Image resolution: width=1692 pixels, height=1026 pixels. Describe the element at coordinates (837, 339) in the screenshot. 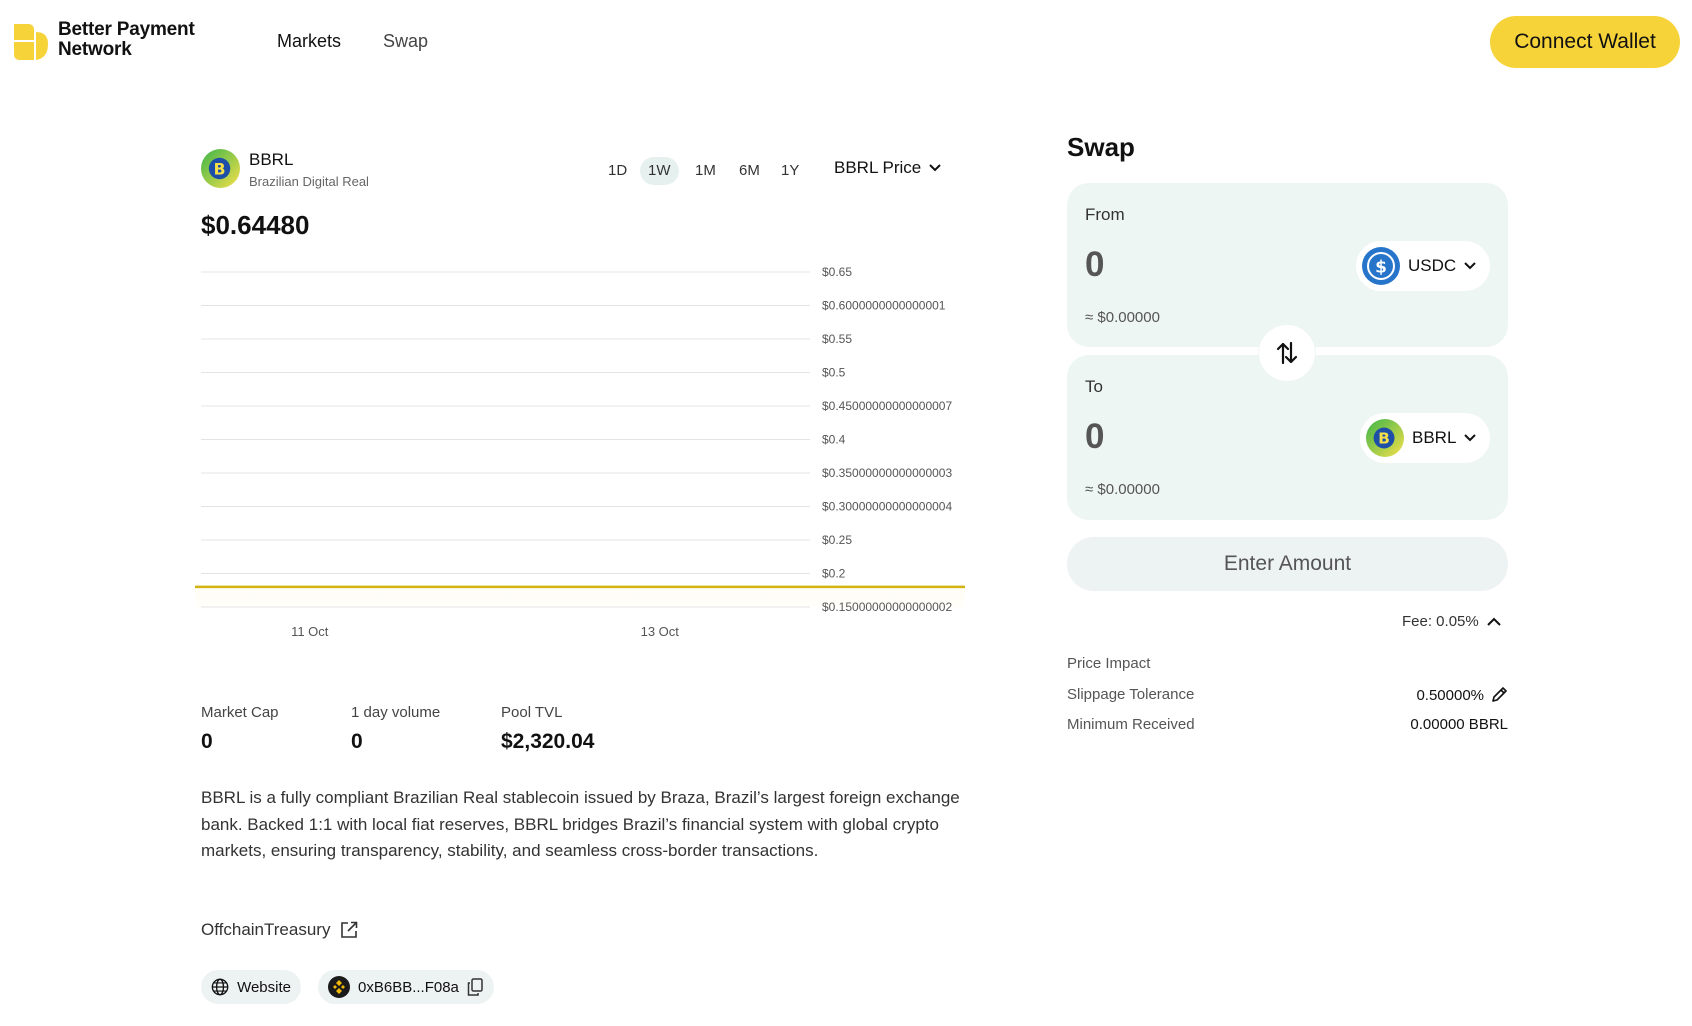

I see `y-tick-label: $0.55` at that location.